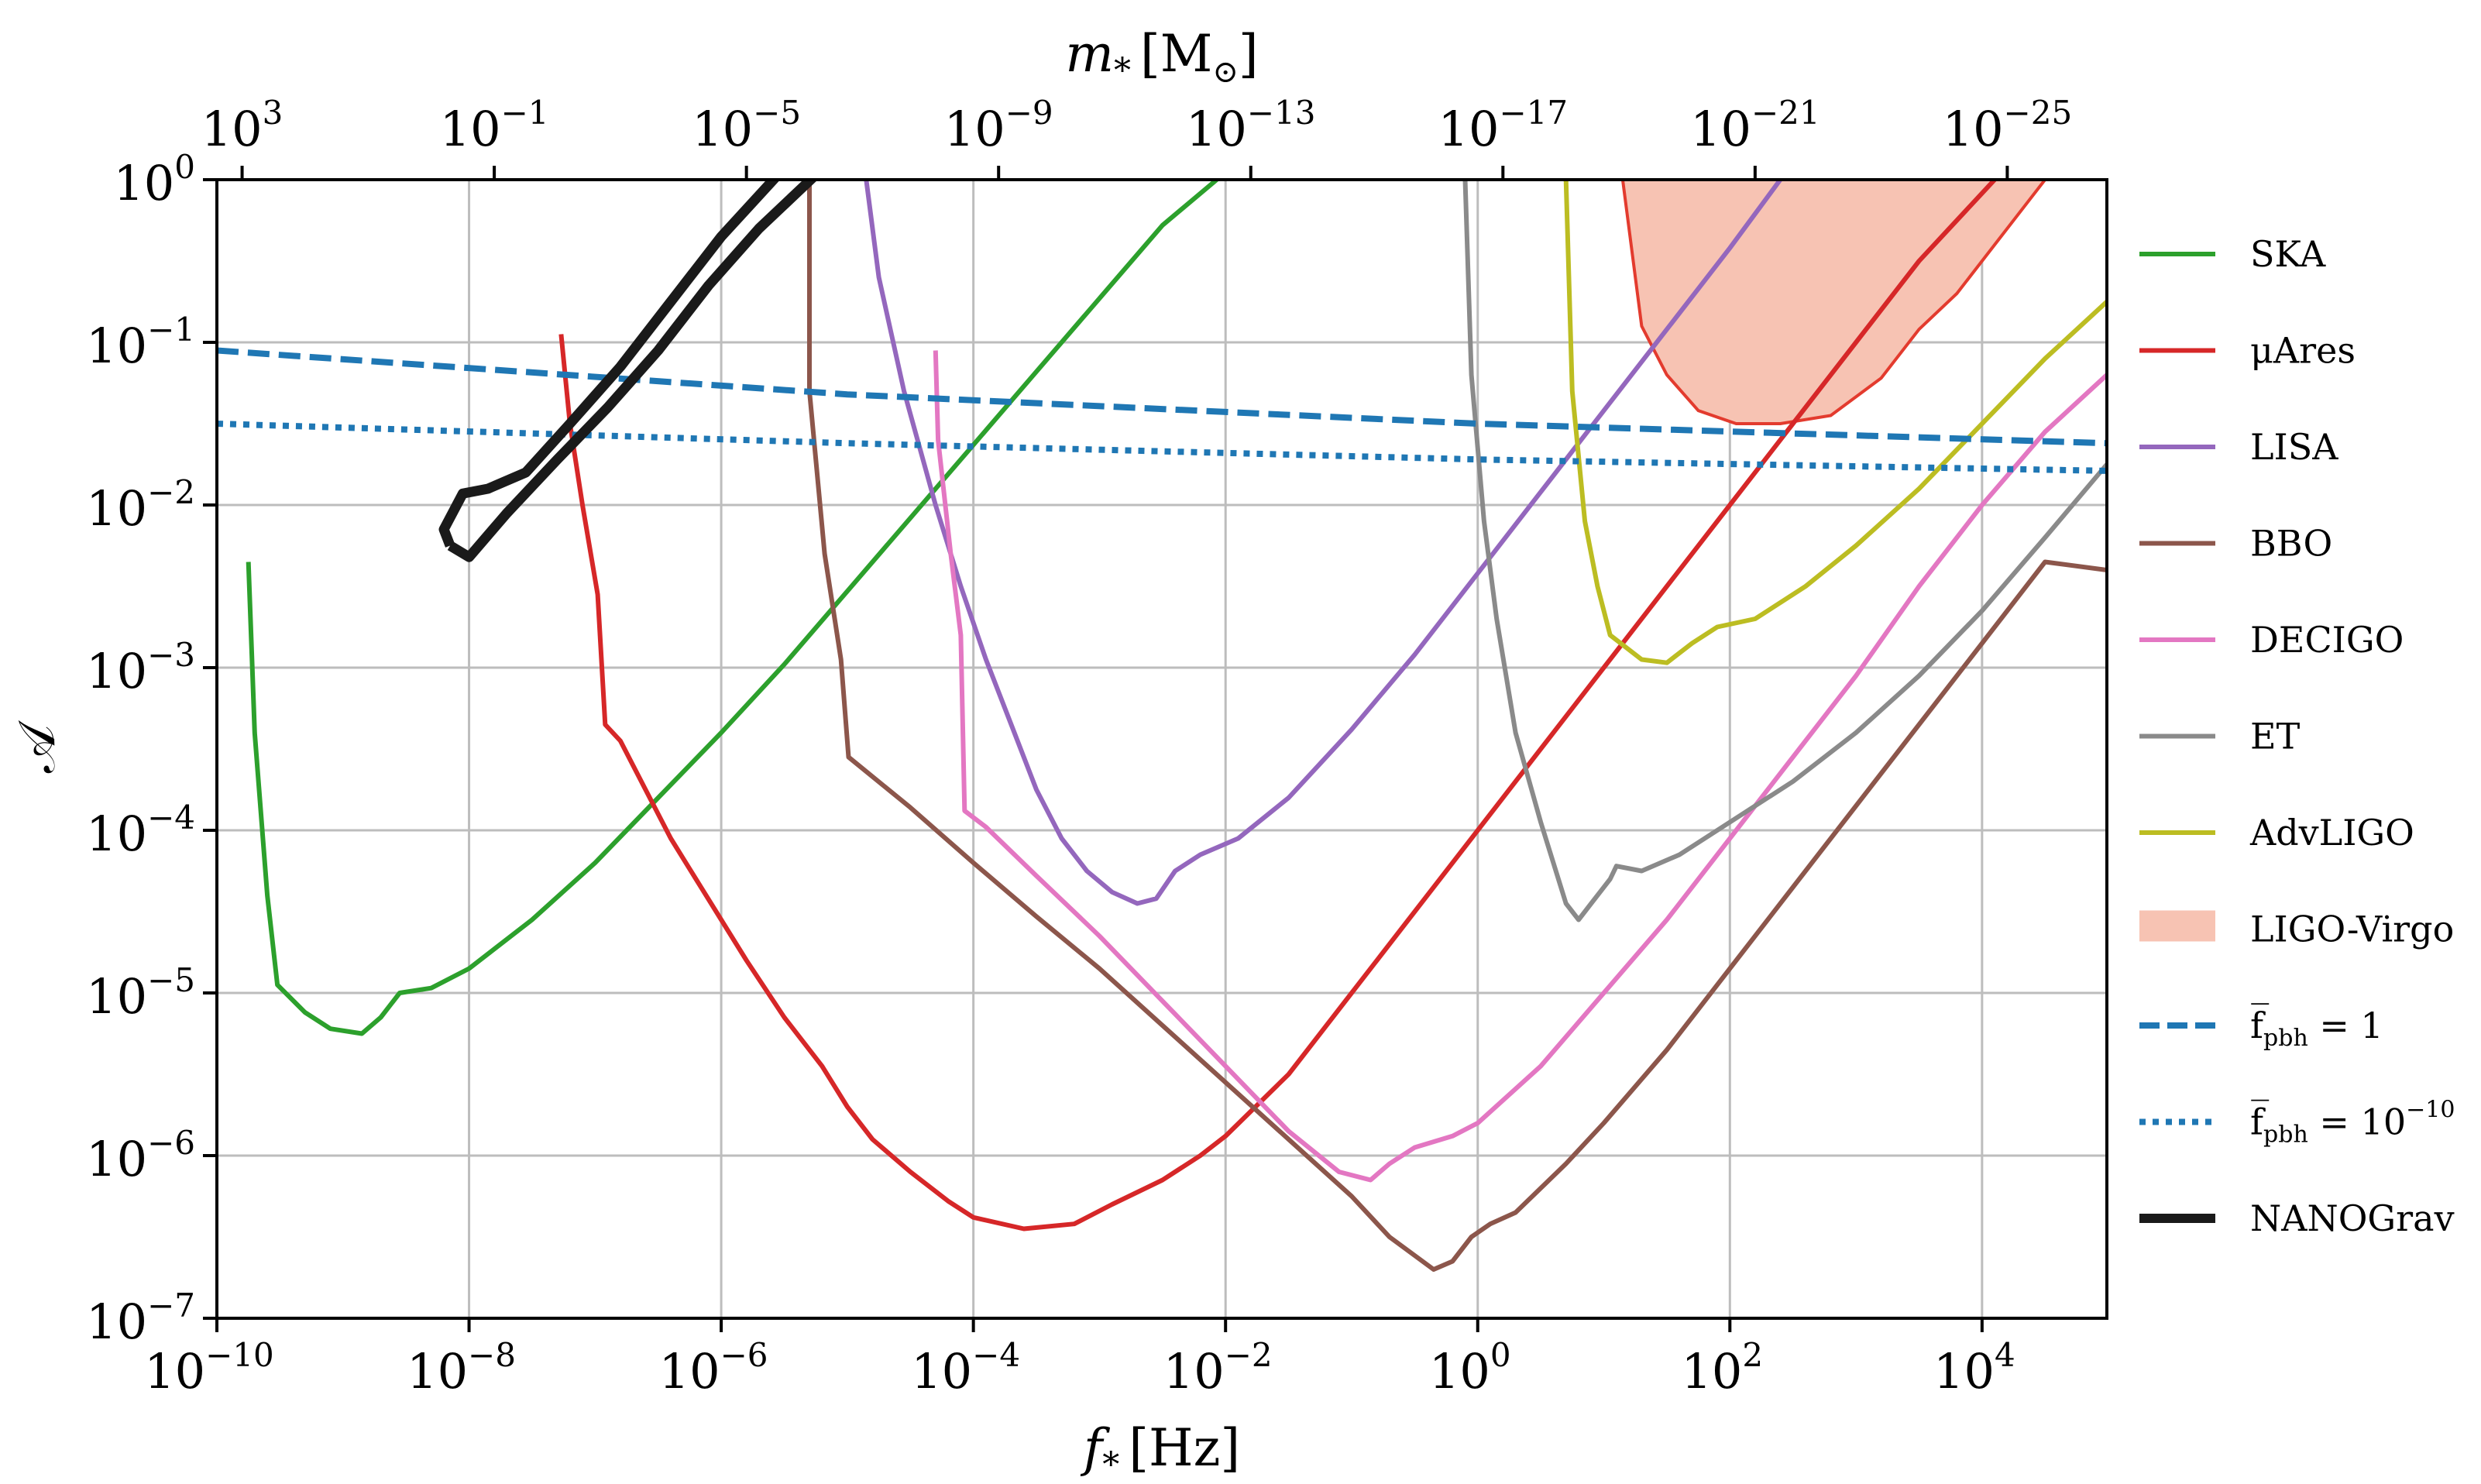 Image resolution: width=2481 pixels, height=1484 pixels. What do you see at coordinates (209, 1368) in the screenshot?
I see `x-tick-label: 10⁻¹⁰` at bounding box center [209, 1368].